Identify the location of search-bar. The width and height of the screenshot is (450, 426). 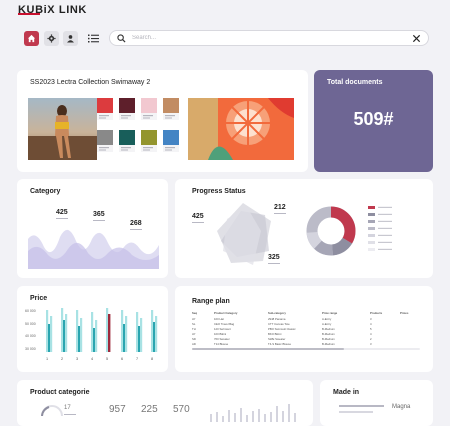
(269, 38).